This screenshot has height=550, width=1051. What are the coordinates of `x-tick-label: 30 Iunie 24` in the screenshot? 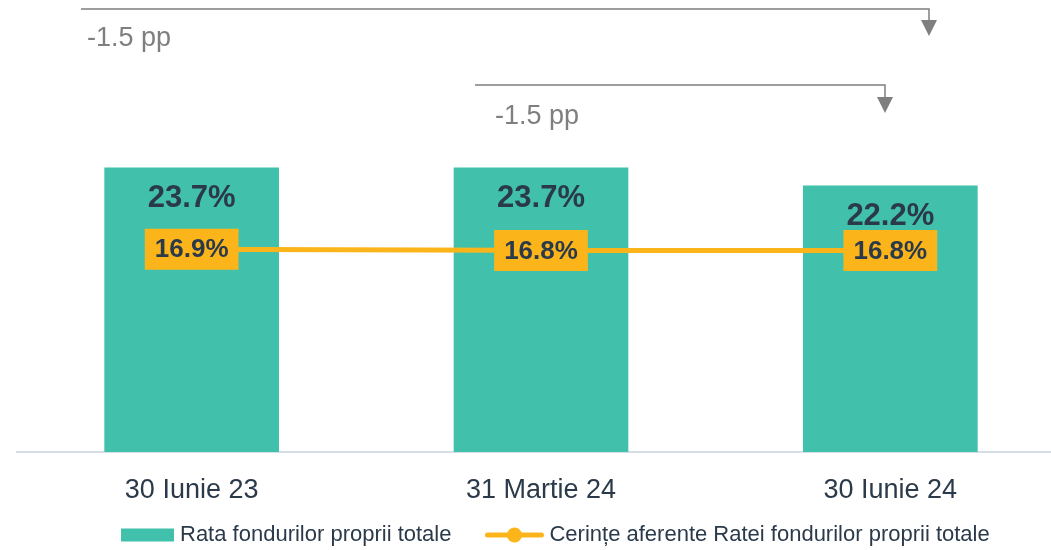 It's located at (890, 488).